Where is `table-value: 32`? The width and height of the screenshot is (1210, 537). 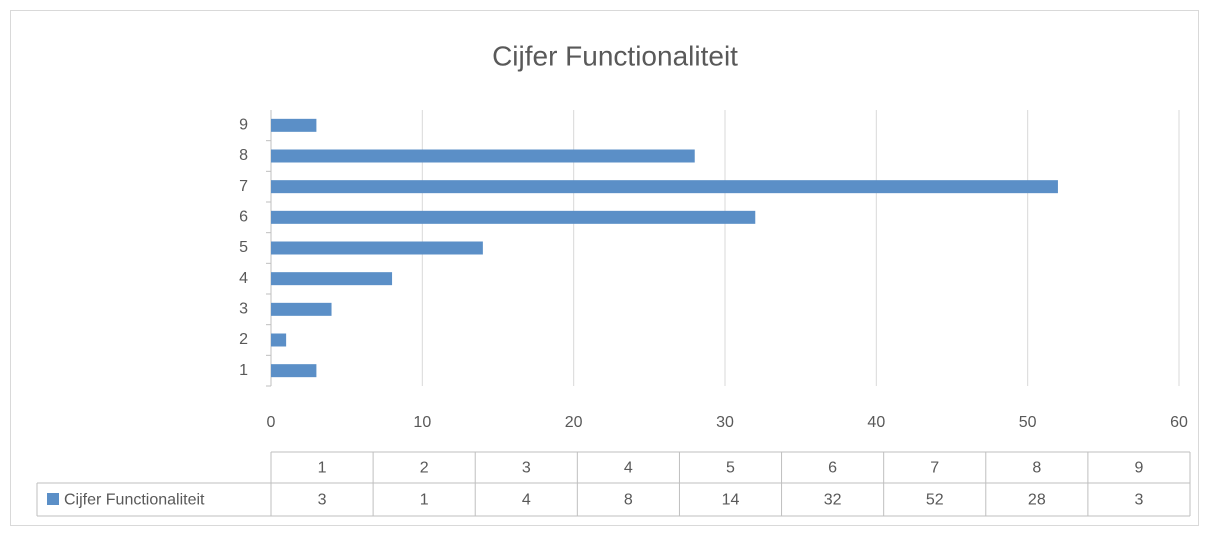
table-value: 32 is located at coordinates (833, 500).